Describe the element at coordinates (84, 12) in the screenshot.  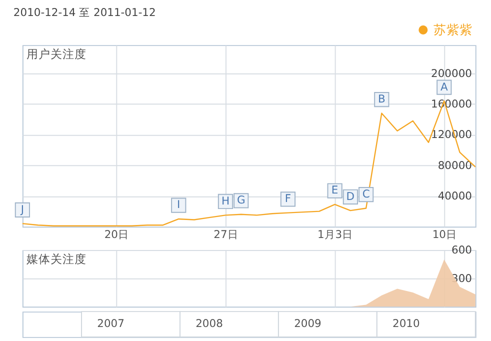
I see `chart-title: 2010-12-14 至 2011-01-12` at that location.